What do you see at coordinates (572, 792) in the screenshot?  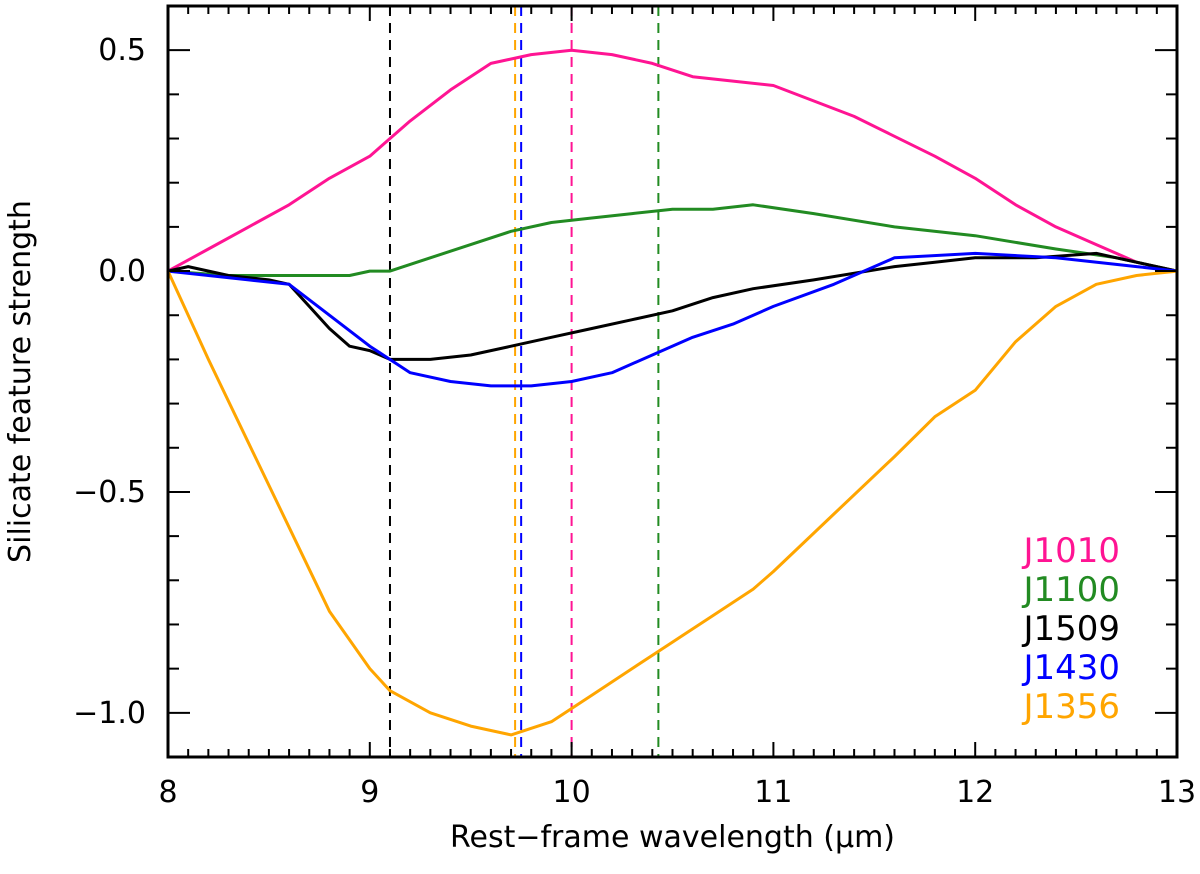 I see `x-tick-label: 10` at bounding box center [572, 792].